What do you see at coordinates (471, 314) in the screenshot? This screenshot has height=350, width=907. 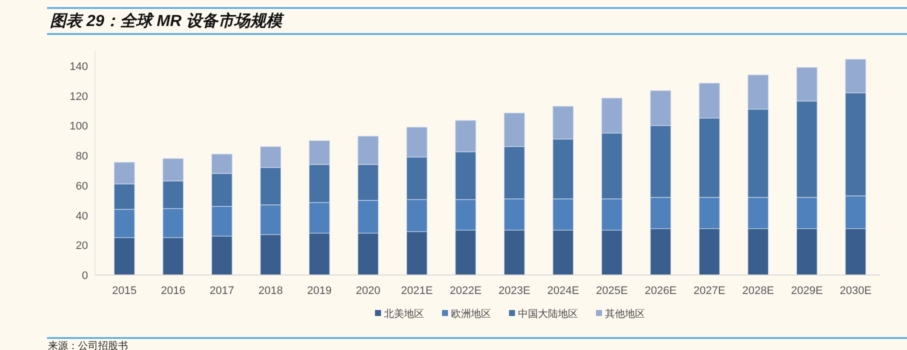 I see `legend-label: 欧洲地区` at bounding box center [471, 314].